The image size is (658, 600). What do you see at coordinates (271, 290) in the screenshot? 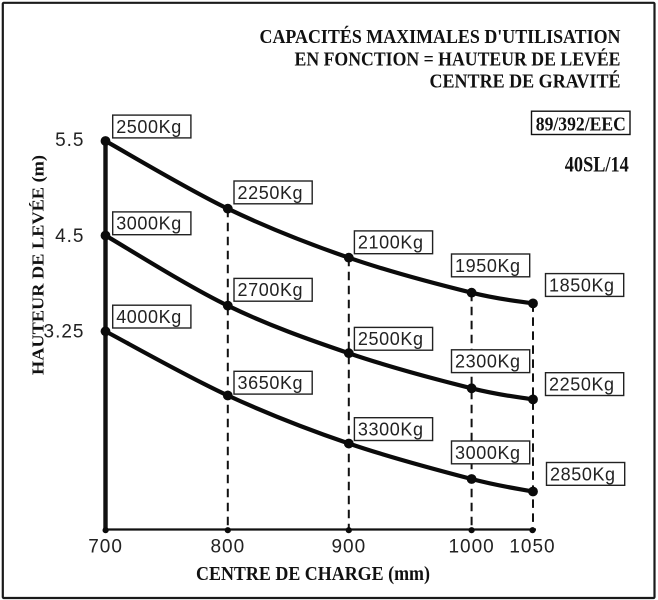
I see `svg-text: 2700Kg` at bounding box center [271, 290].